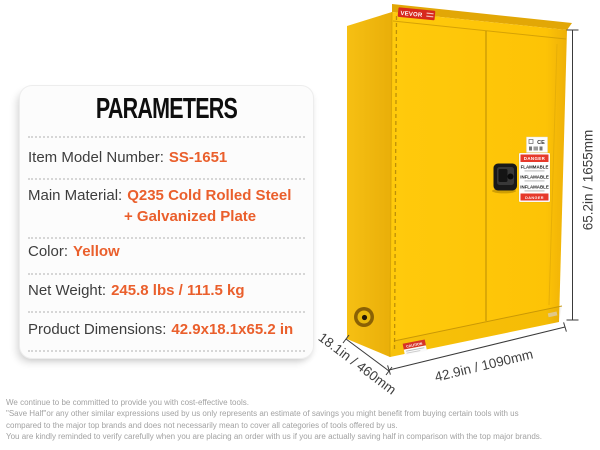 The height and width of the screenshot is (450, 600). Describe the element at coordinates (572, 175) in the screenshot. I see `height-dimension-line` at that location.